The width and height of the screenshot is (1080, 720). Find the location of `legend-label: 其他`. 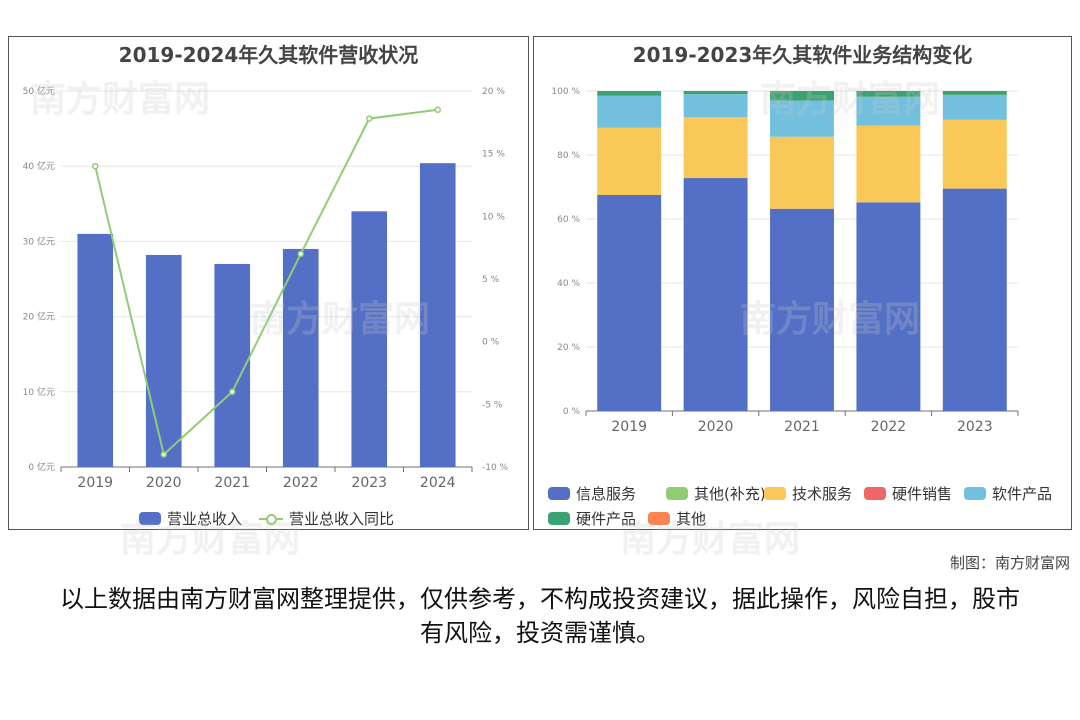

legend-label: 其他 is located at coordinates (691, 519).